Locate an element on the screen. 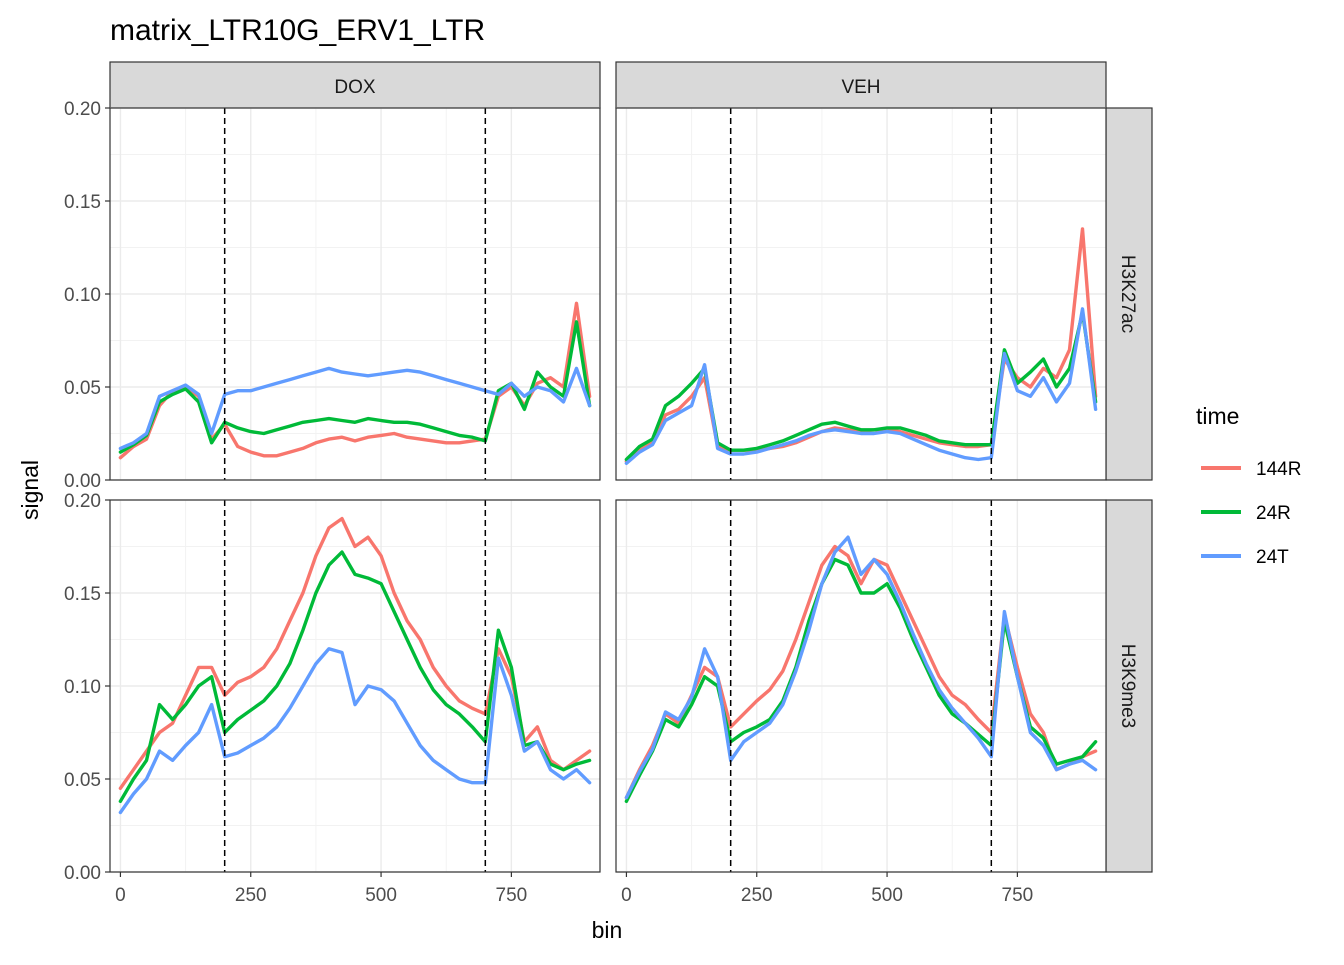 Image resolution: width=1344 pixels, height=965 pixels. legend: time 144R 24R 24T is located at coordinates (1248, 485).